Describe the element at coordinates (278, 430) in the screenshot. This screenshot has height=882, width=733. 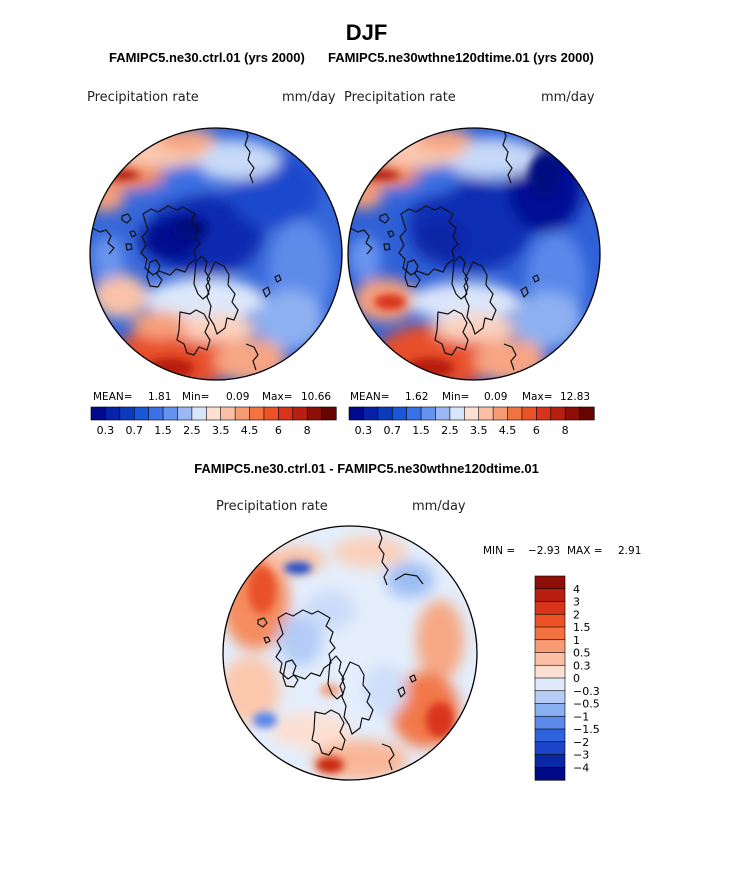
I see `left-colorbar-tick-label-6: 6` at that location.